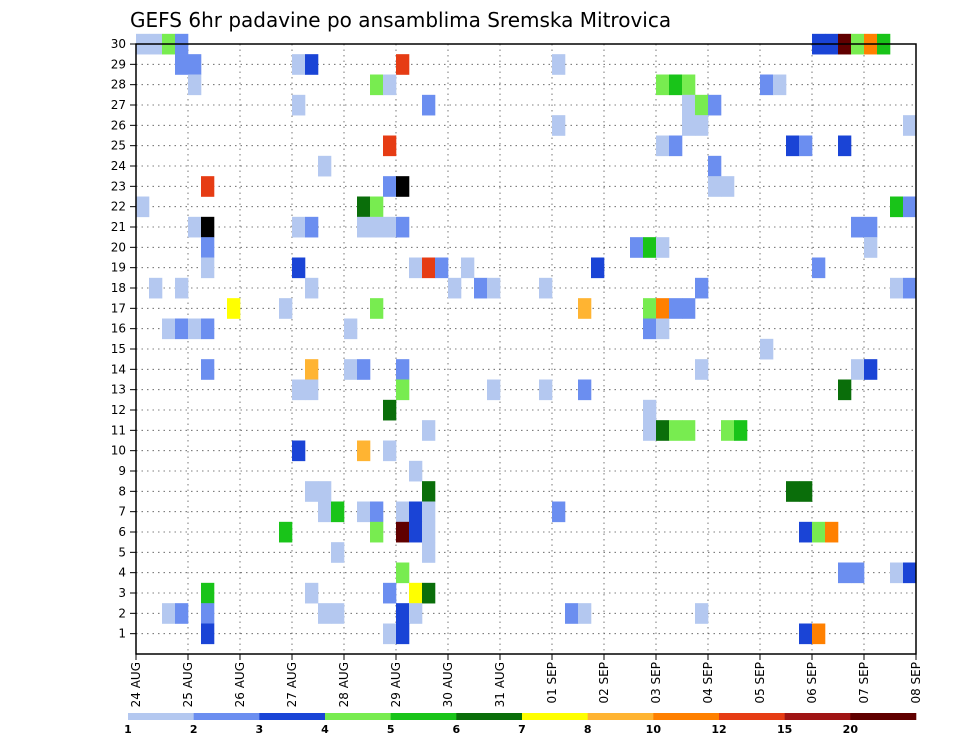 This screenshot has height=742, width=960. I want to click on legend-label: 2, so click(194, 729).